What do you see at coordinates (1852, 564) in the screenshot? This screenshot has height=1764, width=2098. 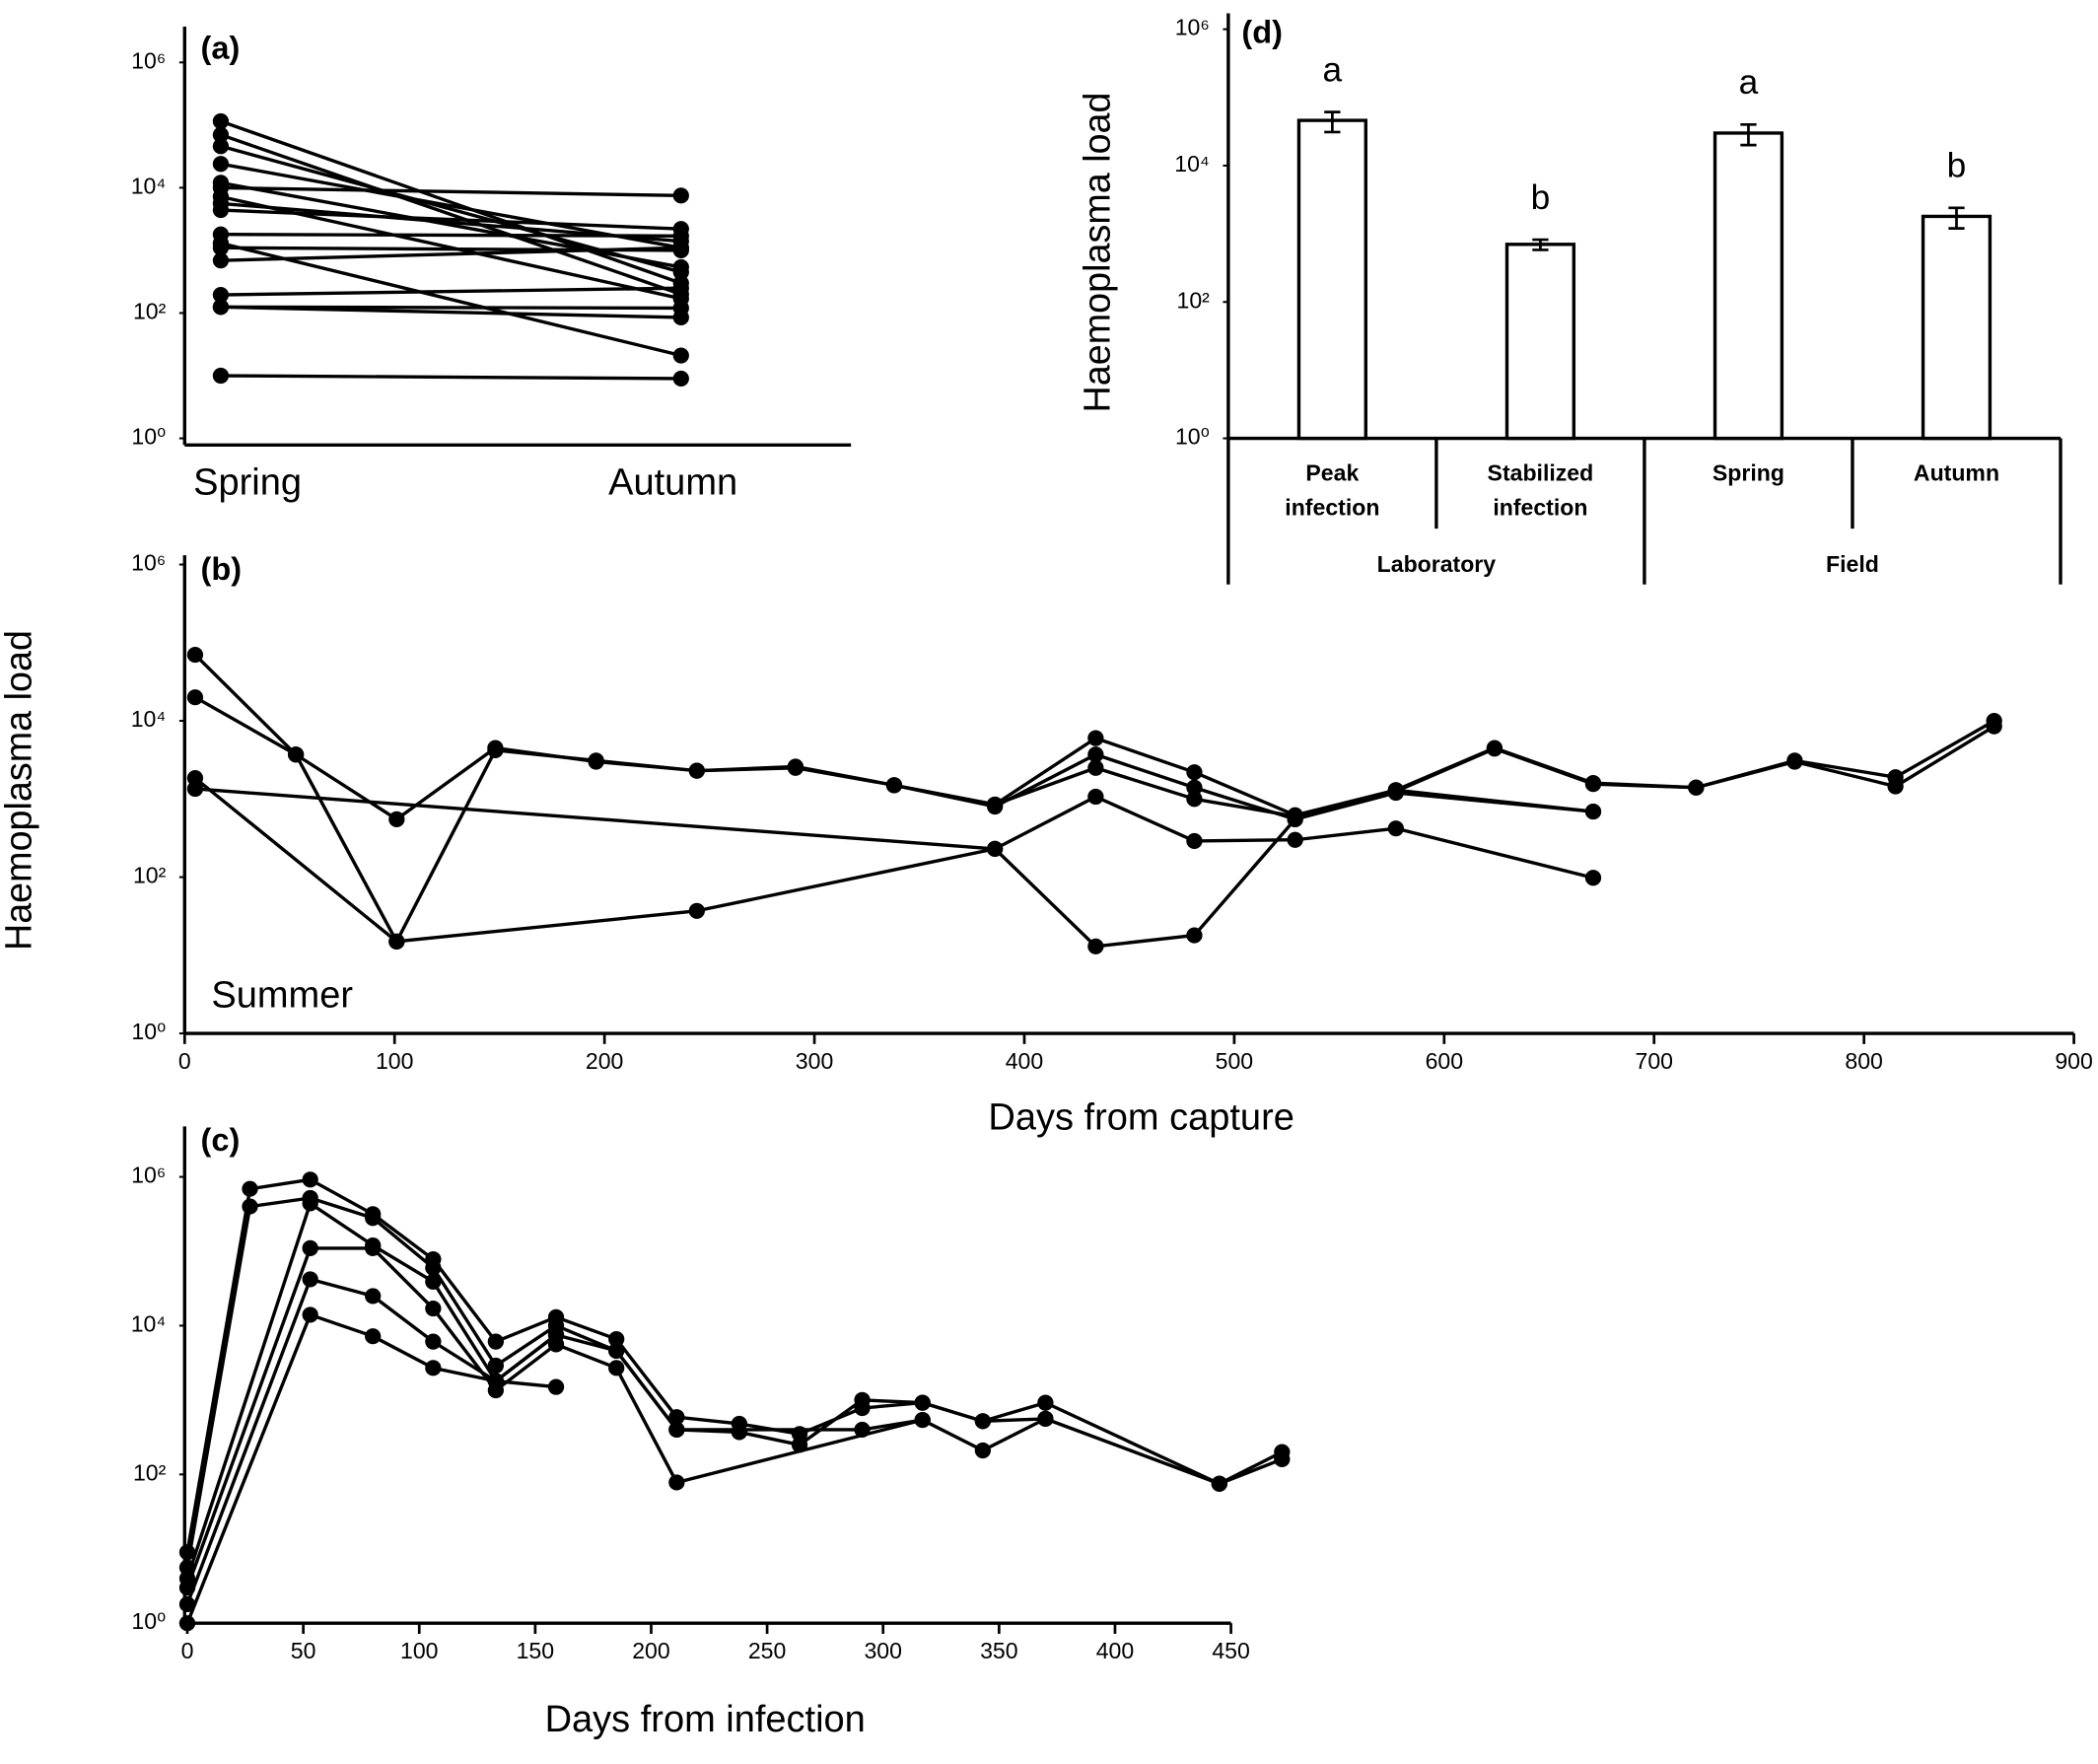 I see `group-label: Field` at bounding box center [1852, 564].